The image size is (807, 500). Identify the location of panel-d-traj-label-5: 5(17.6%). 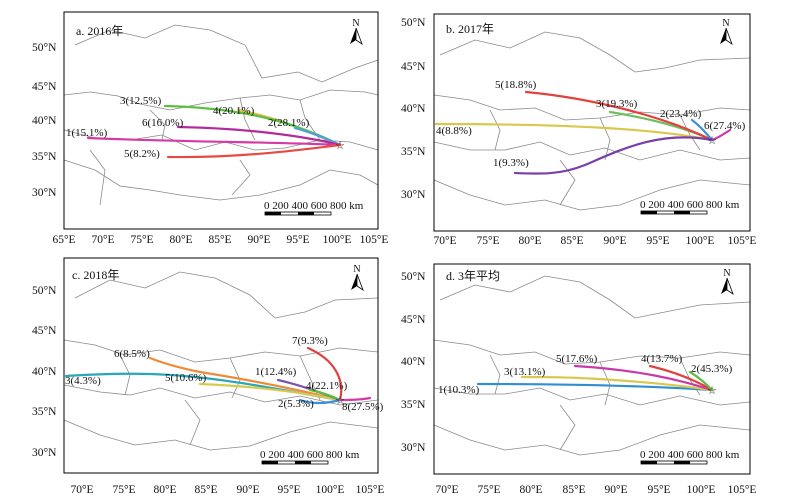
(577, 359).